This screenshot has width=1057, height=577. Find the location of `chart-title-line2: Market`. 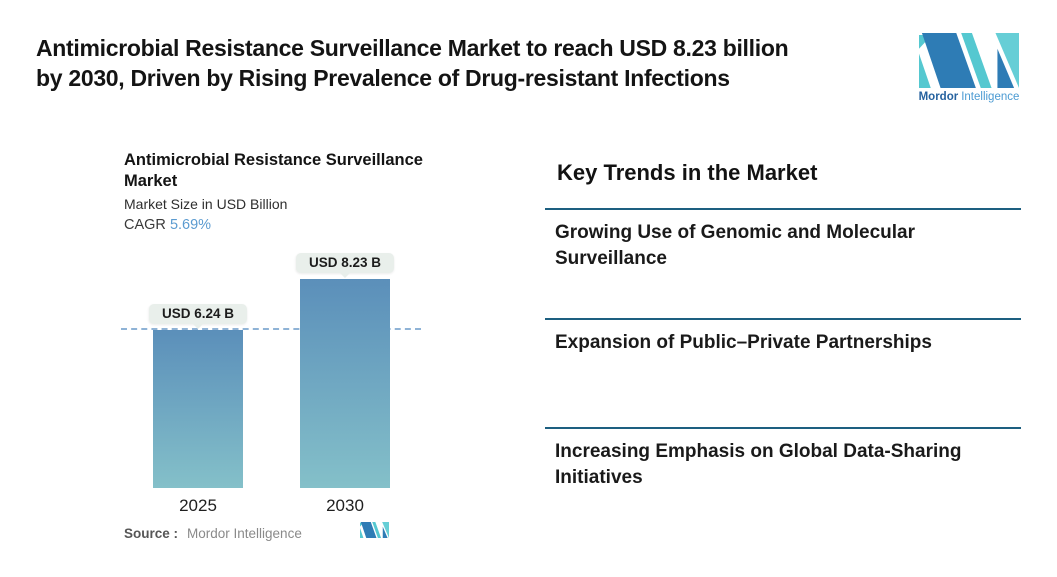

chart-title-line2: Market is located at coordinates (151, 181).